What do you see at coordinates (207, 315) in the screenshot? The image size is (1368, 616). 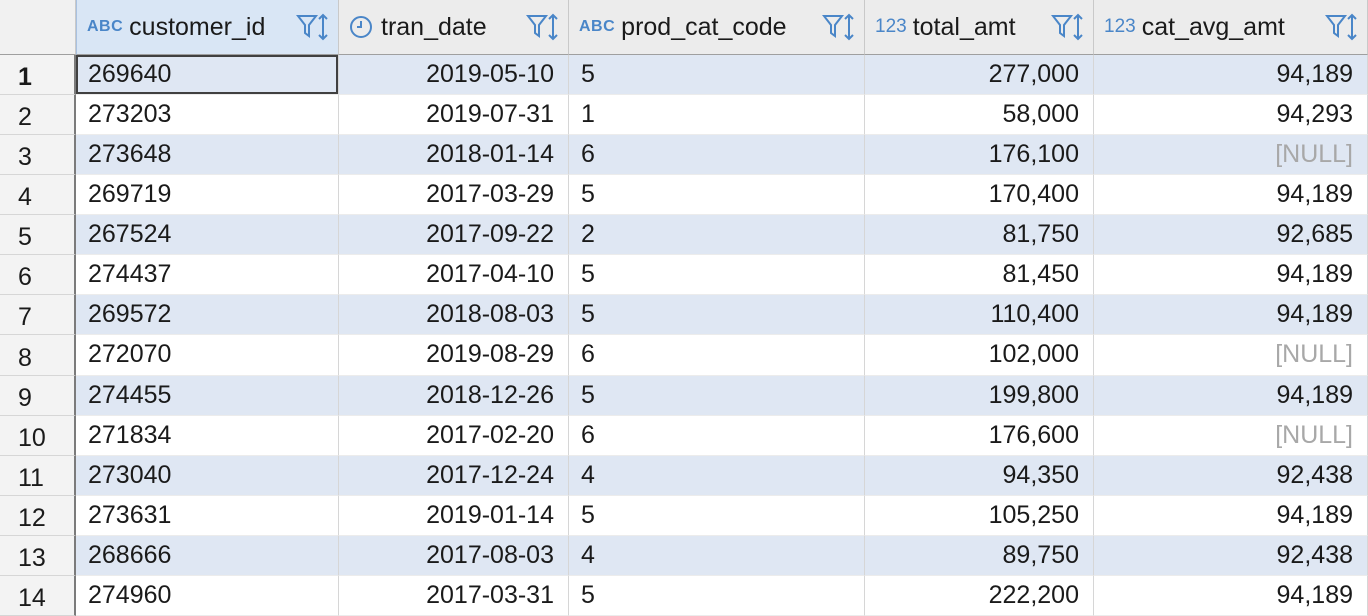 I see `cell-customer-id: 269572` at bounding box center [207, 315].